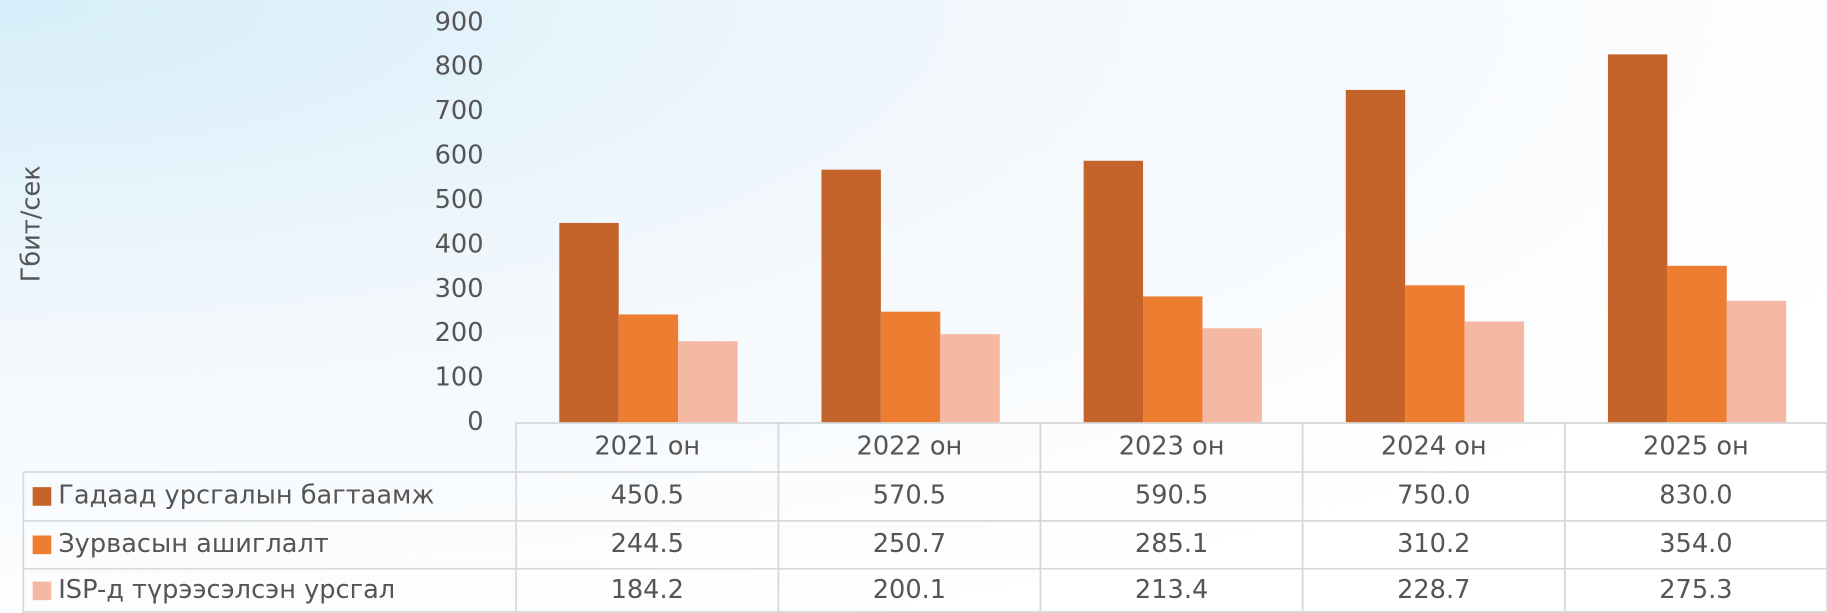 The height and width of the screenshot is (613, 1827). What do you see at coordinates (226, 590) in the screenshot?
I see `legend-label: ISP-д түрээсэлсэн урсгал` at bounding box center [226, 590].